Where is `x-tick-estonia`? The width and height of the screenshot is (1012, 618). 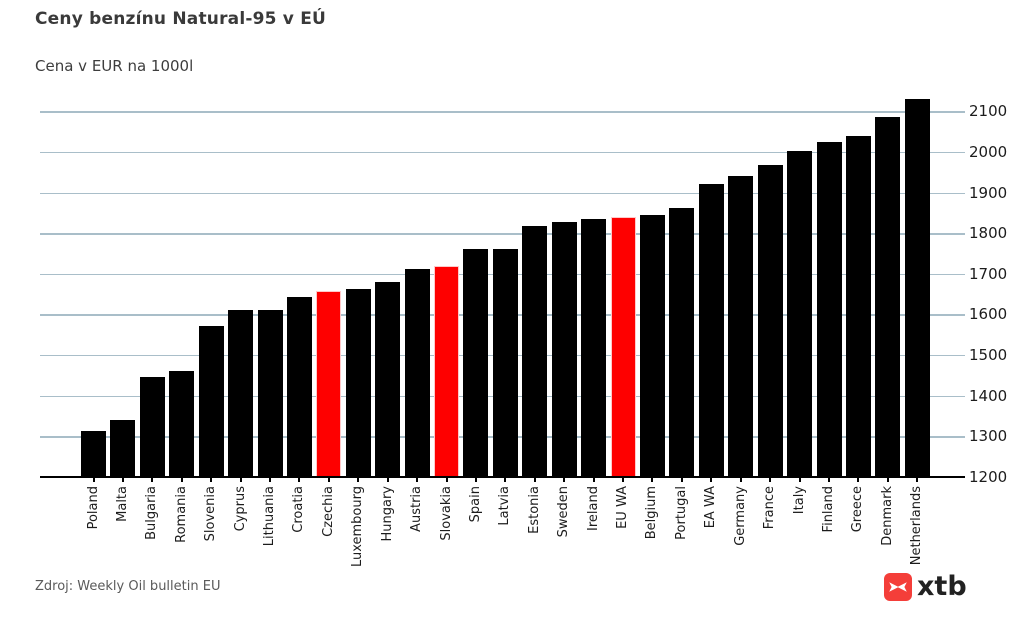 x-tick-estonia is located at coordinates (534, 479).